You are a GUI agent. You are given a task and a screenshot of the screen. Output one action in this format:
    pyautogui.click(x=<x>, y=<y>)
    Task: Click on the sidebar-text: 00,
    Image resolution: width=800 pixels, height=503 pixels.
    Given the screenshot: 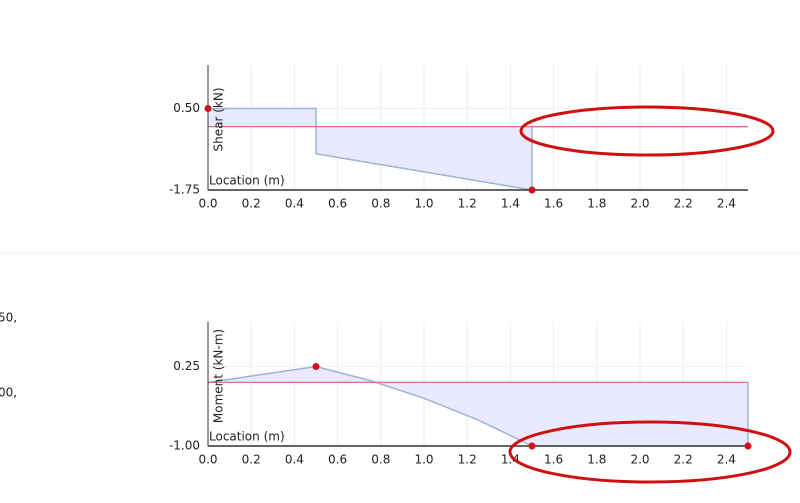 What is the action you would take?
    pyautogui.click(x=8, y=393)
    